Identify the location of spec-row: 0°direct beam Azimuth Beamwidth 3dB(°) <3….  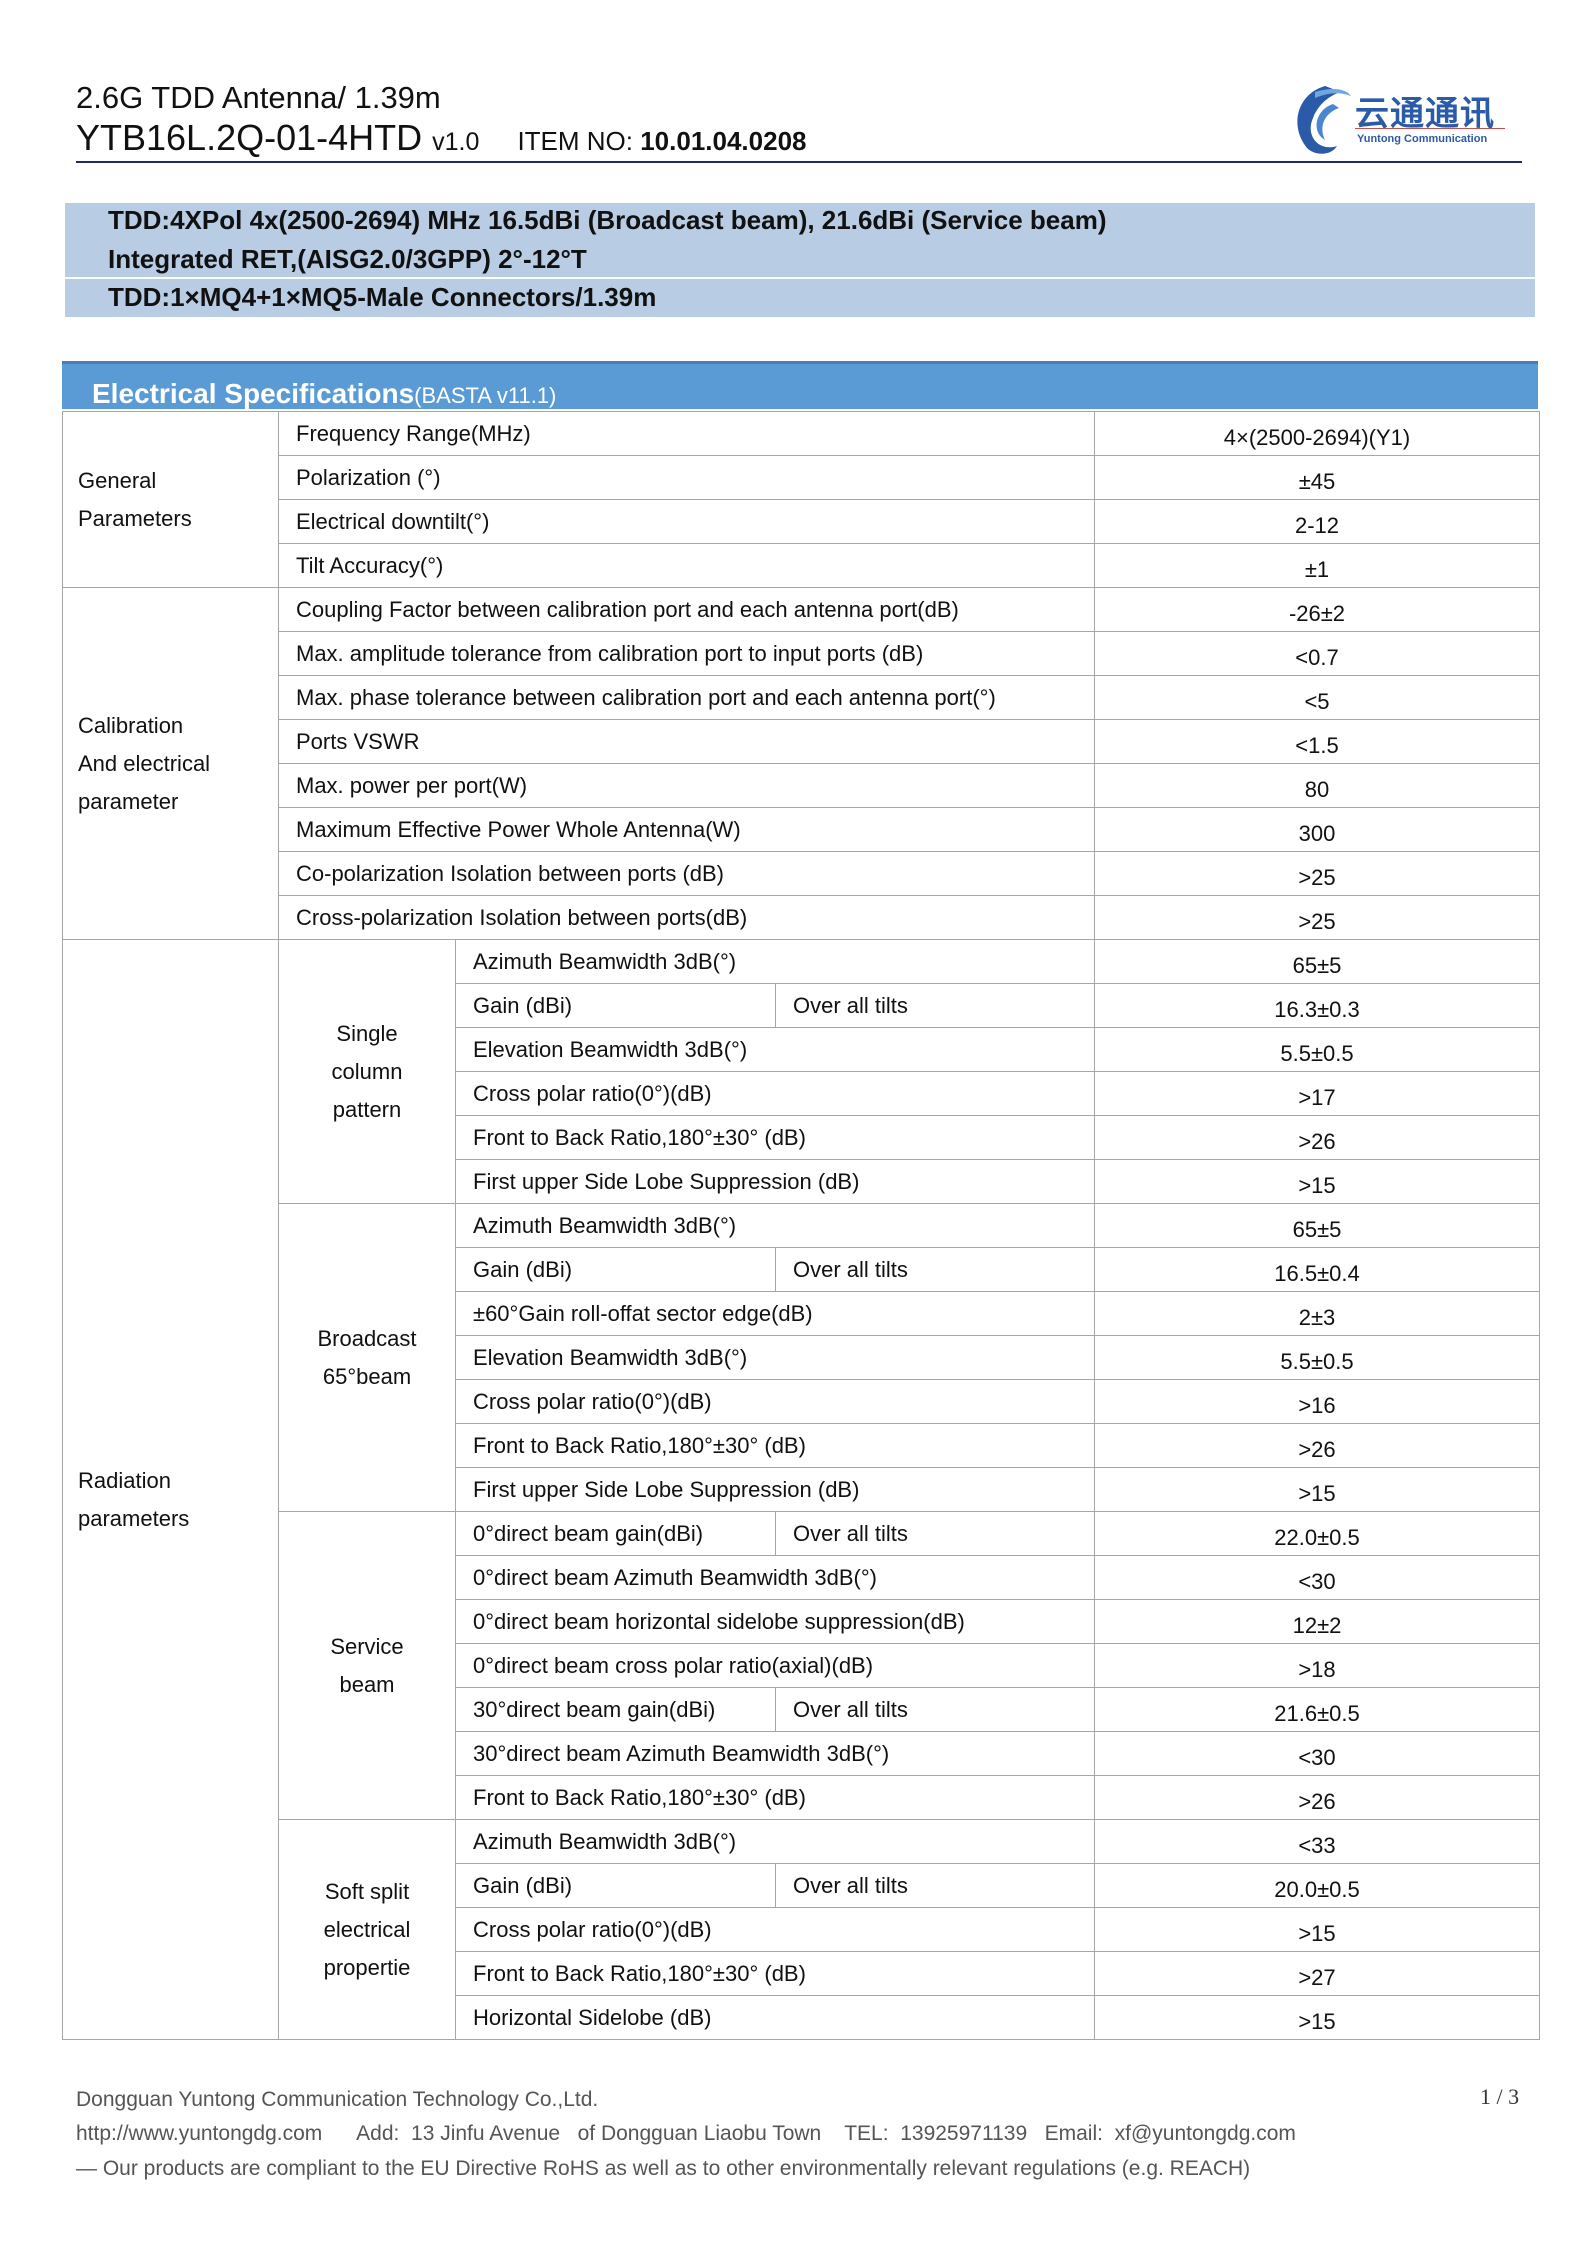
(801, 1577).